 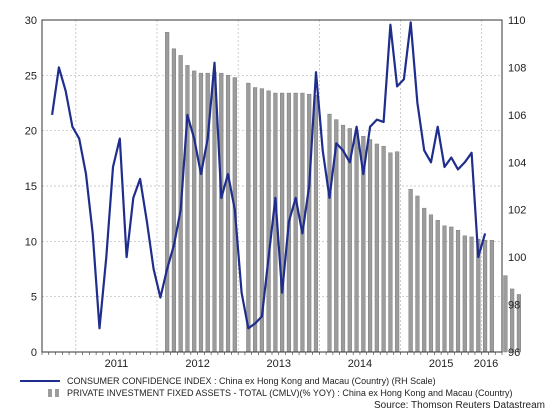 What do you see at coordinates (31, 132) in the screenshot?
I see `y-left-tick-label: 20` at bounding box center [31, 132].